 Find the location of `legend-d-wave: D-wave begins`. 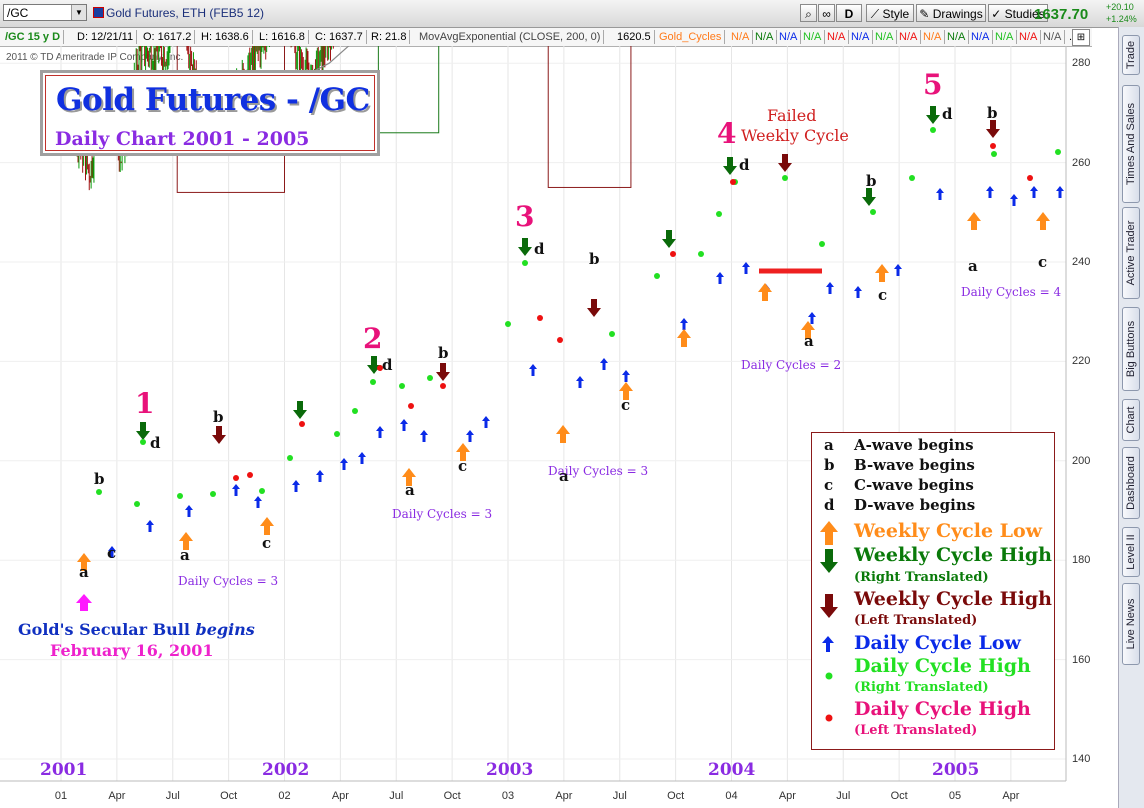

legend-d-wave: D-wave begins is located at coordinates (915, 505).